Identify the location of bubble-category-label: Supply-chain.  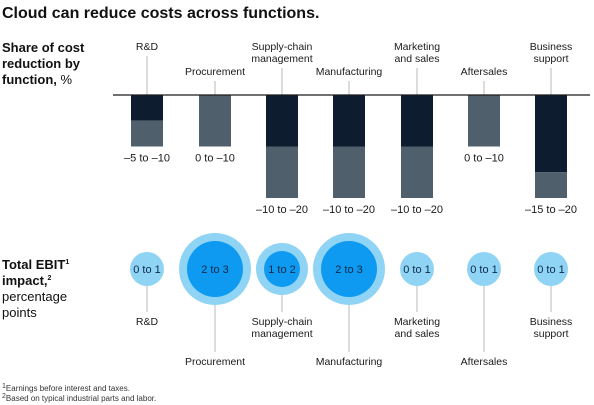
(282, 322).